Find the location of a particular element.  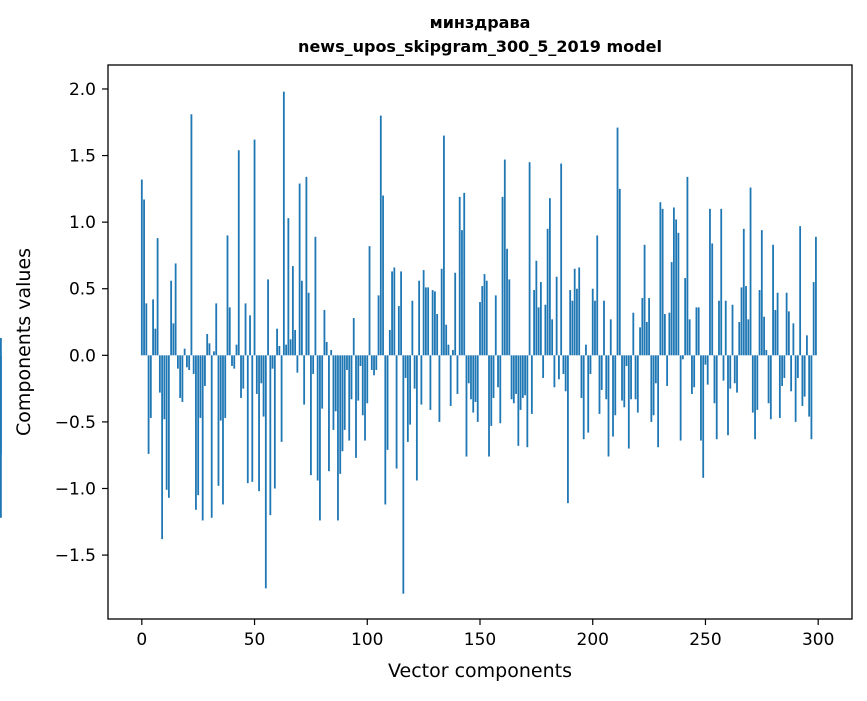

x-tick-label: 200 is located at coordinates (593, 640).